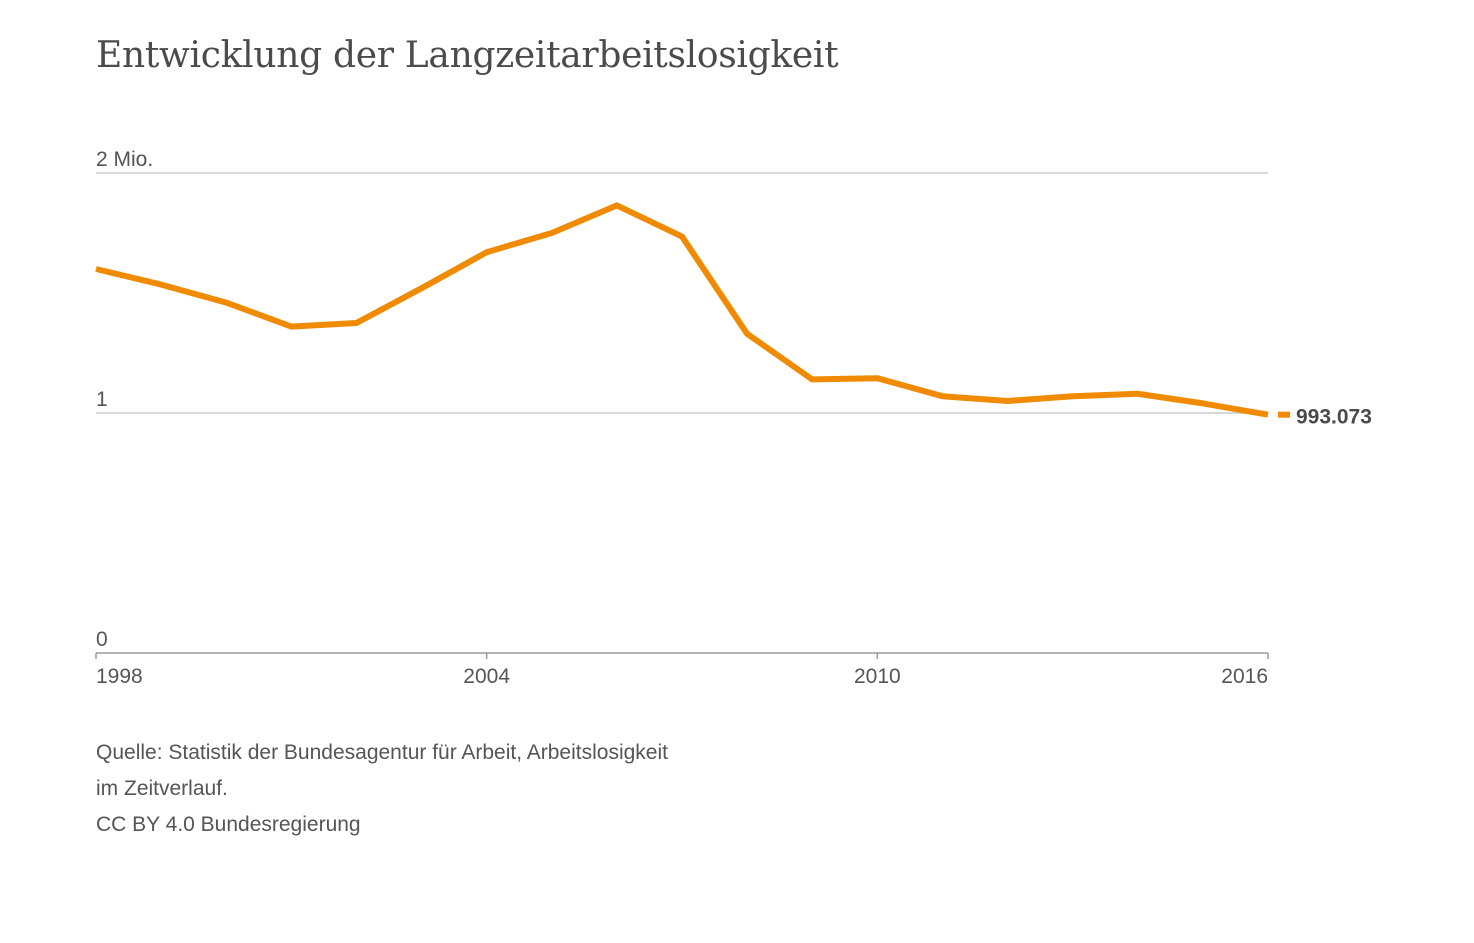 This screenshot has height=943, width=1474. What do you see at coordinates (1244, 676) in the screenshot?
I see `x-tick-label: 2016` at bounding box center [1244, 676].